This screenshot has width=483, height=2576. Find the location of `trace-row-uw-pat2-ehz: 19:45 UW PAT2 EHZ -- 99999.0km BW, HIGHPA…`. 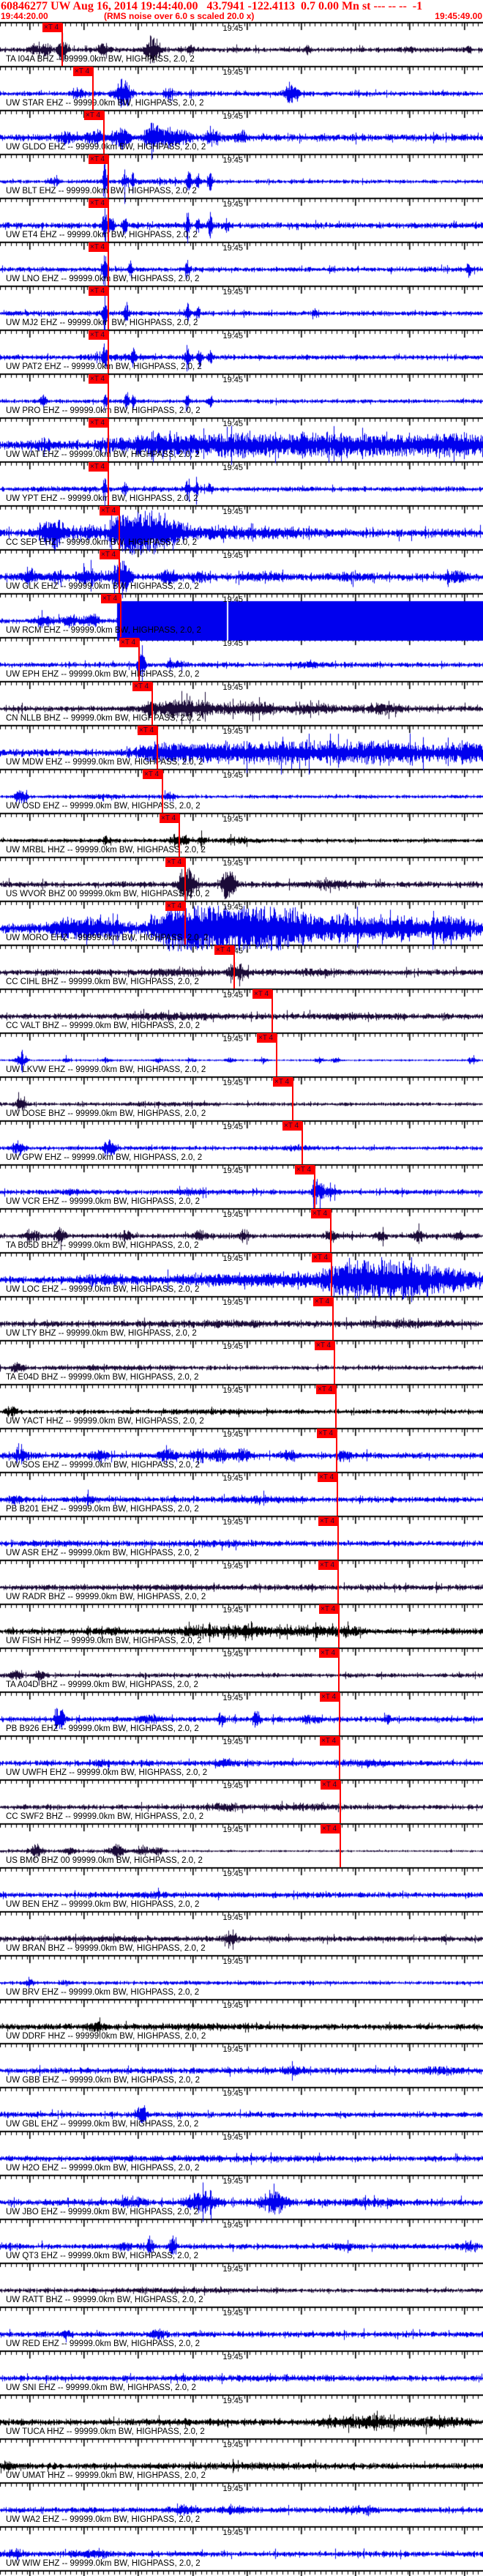

trace-row-uw-pat2-ehz: 19:45 UW PAT2 EHZ -- 99999.0km BW, HIGHPA… is located at coordinates (241, 351).